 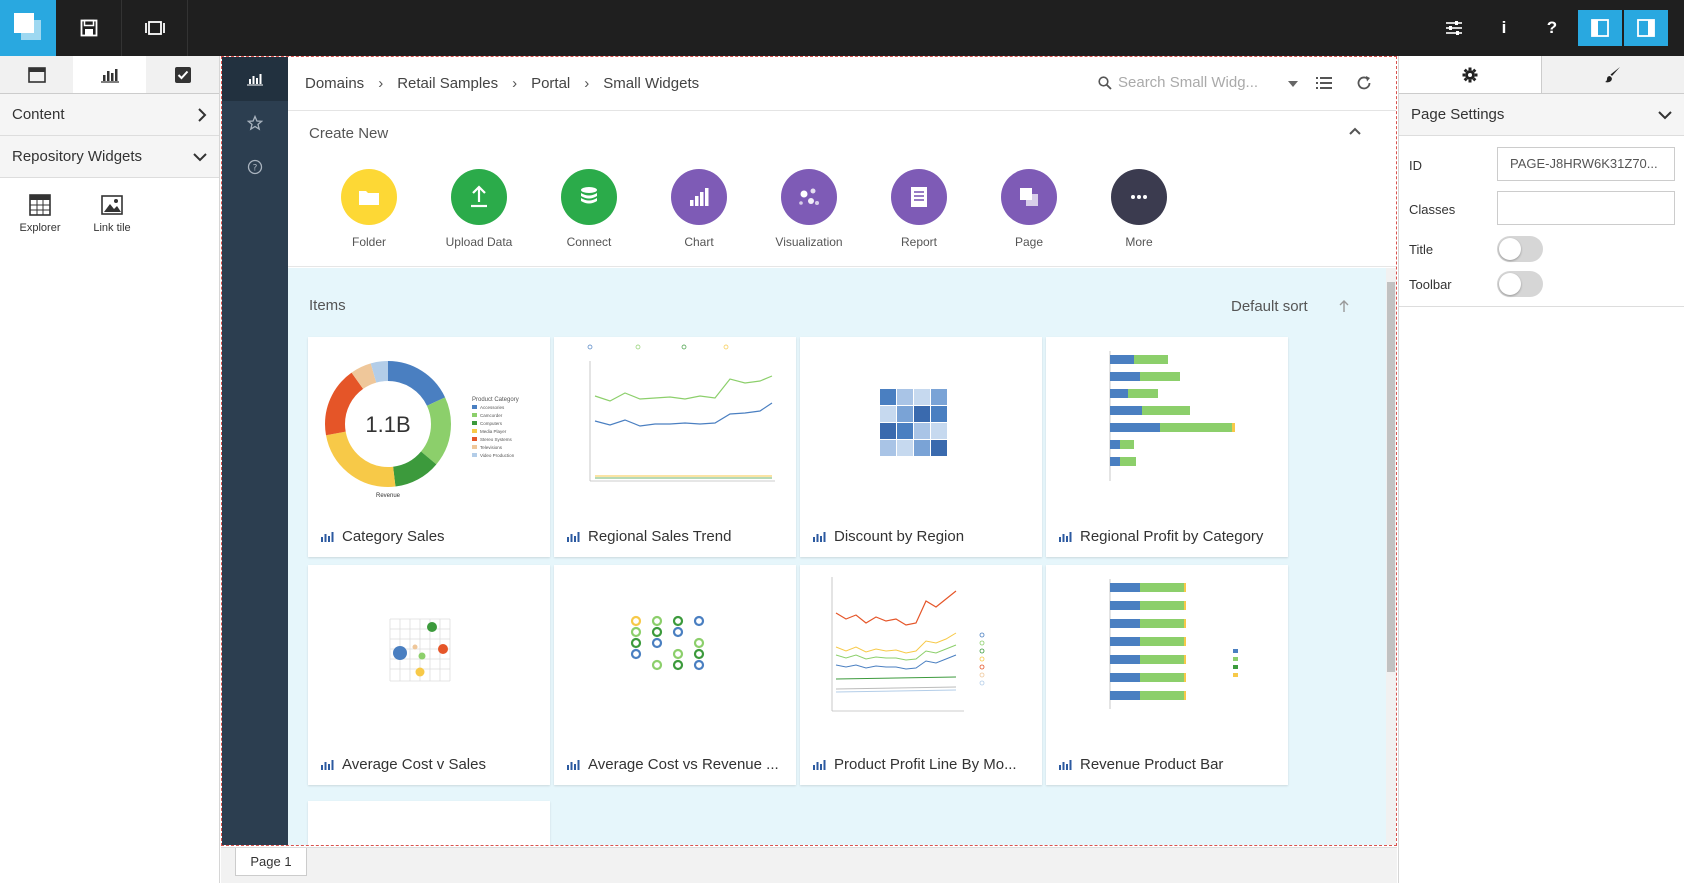 I want to click on create-connect-button: Connect, so click(x=589, y=209).